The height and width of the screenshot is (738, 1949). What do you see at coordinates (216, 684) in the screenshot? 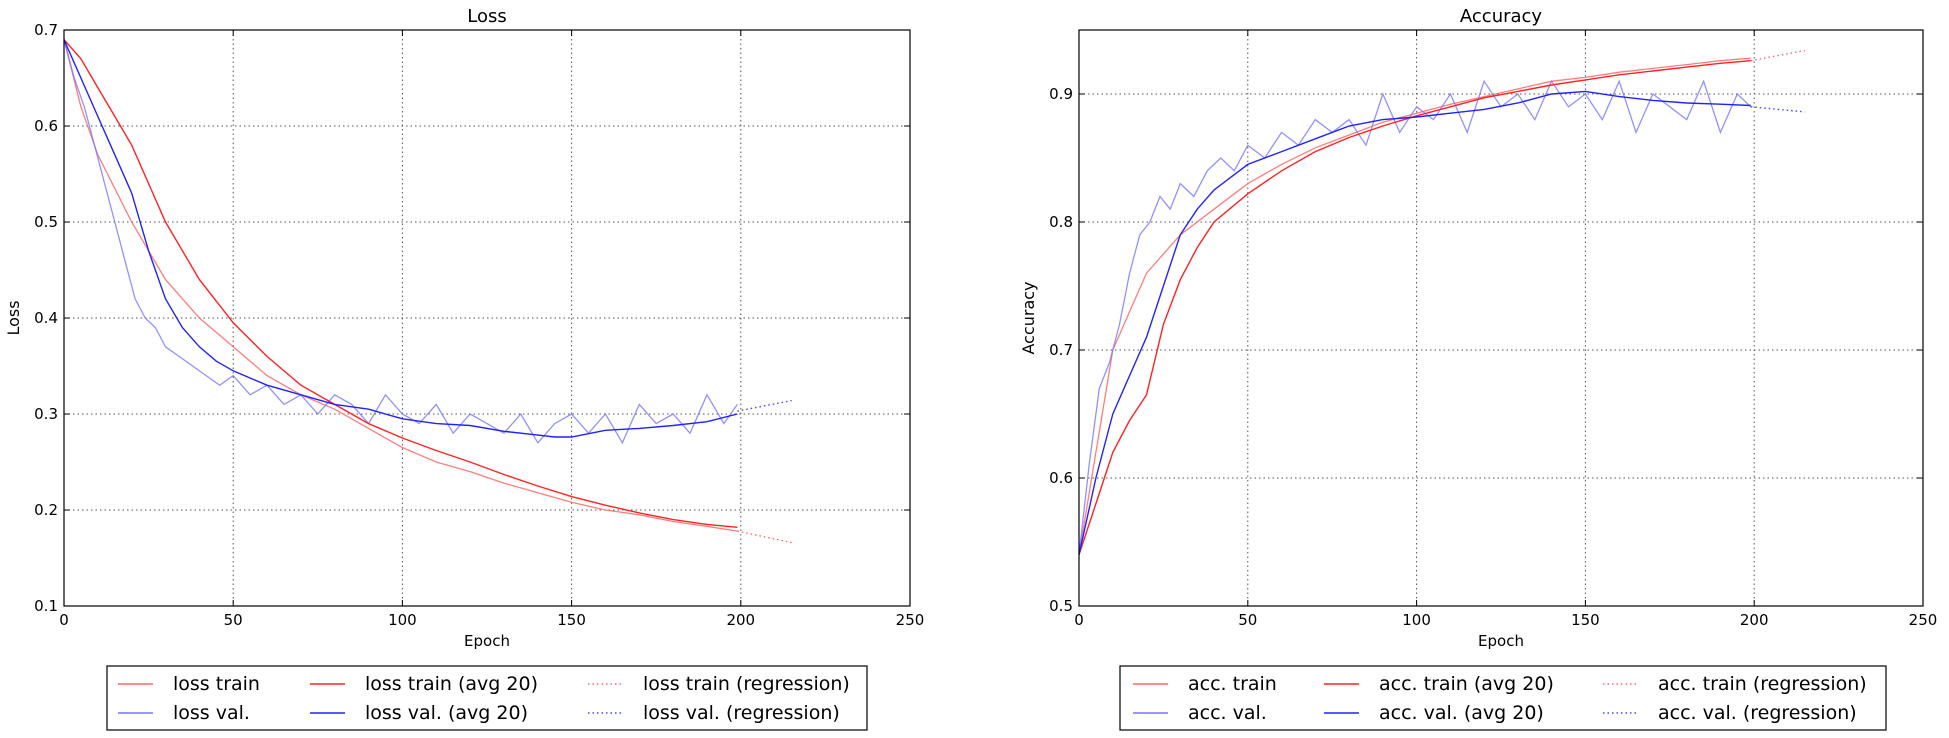
I see `legend-label: loss train` at bounding box center [216, 684].